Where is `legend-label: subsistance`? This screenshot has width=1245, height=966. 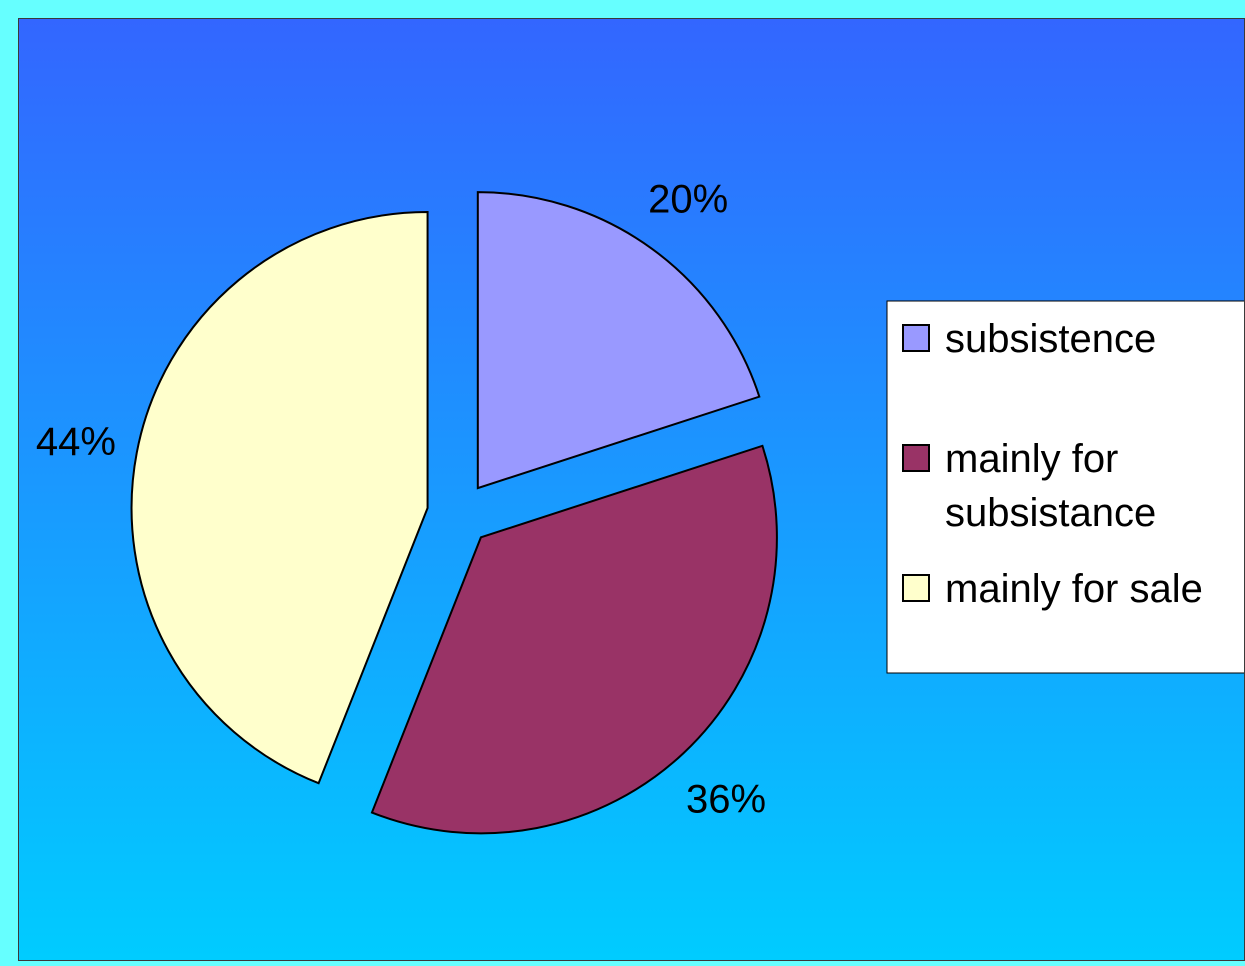
legend-label: subsistance is located at coordinates (1050, 513).